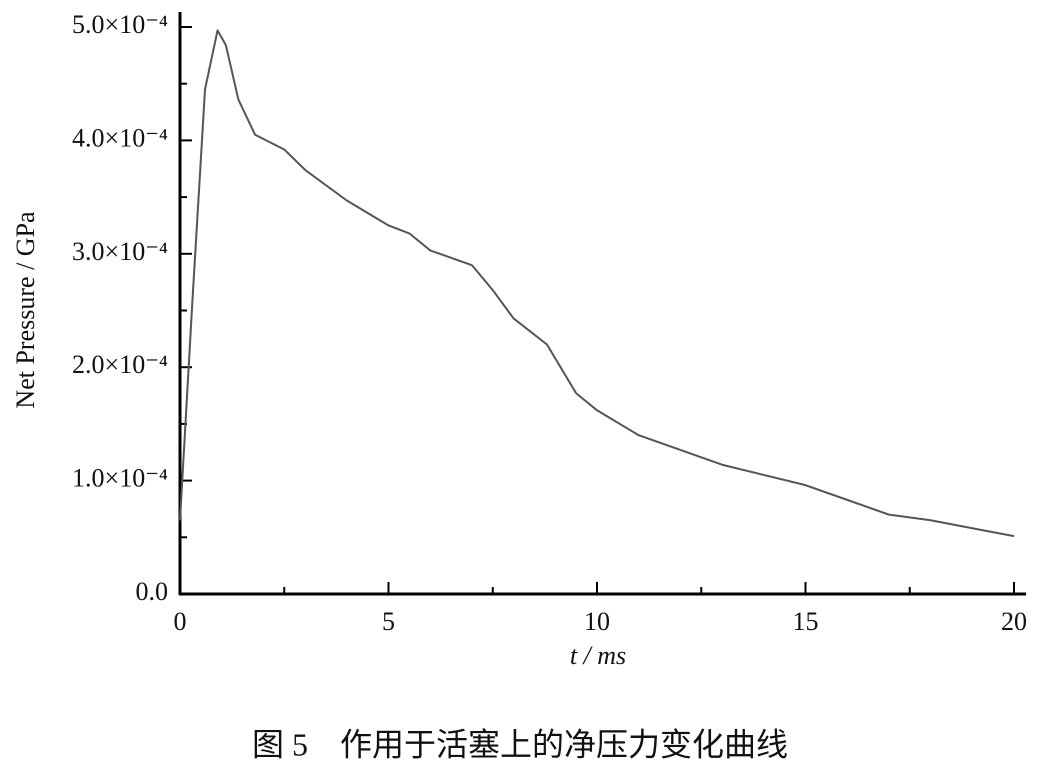 Image resolution: width=1039 pixels, height=774 pixels. What do you see at coordinates (120, 478) in the screenshot?
I see `y-tick-label: 1.0×10⁻⁴` at bounding box center [120, 478].